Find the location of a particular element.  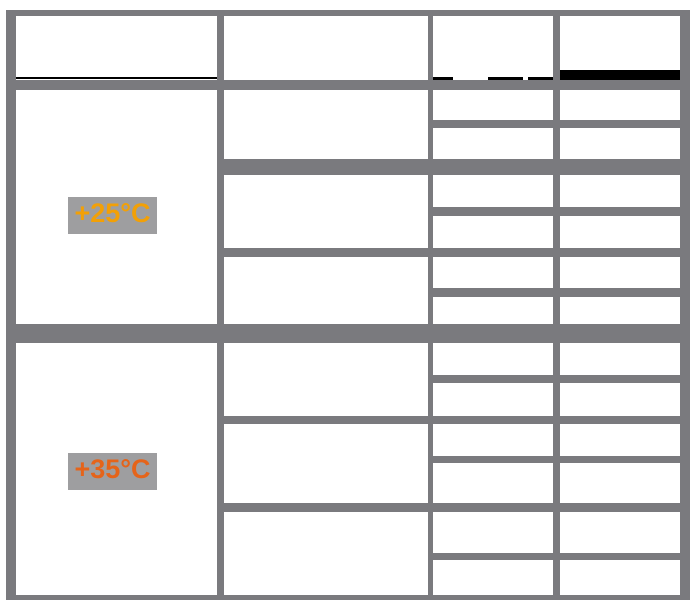

temp-group-35-cell: +35°C is located at coordinates (116, 469).